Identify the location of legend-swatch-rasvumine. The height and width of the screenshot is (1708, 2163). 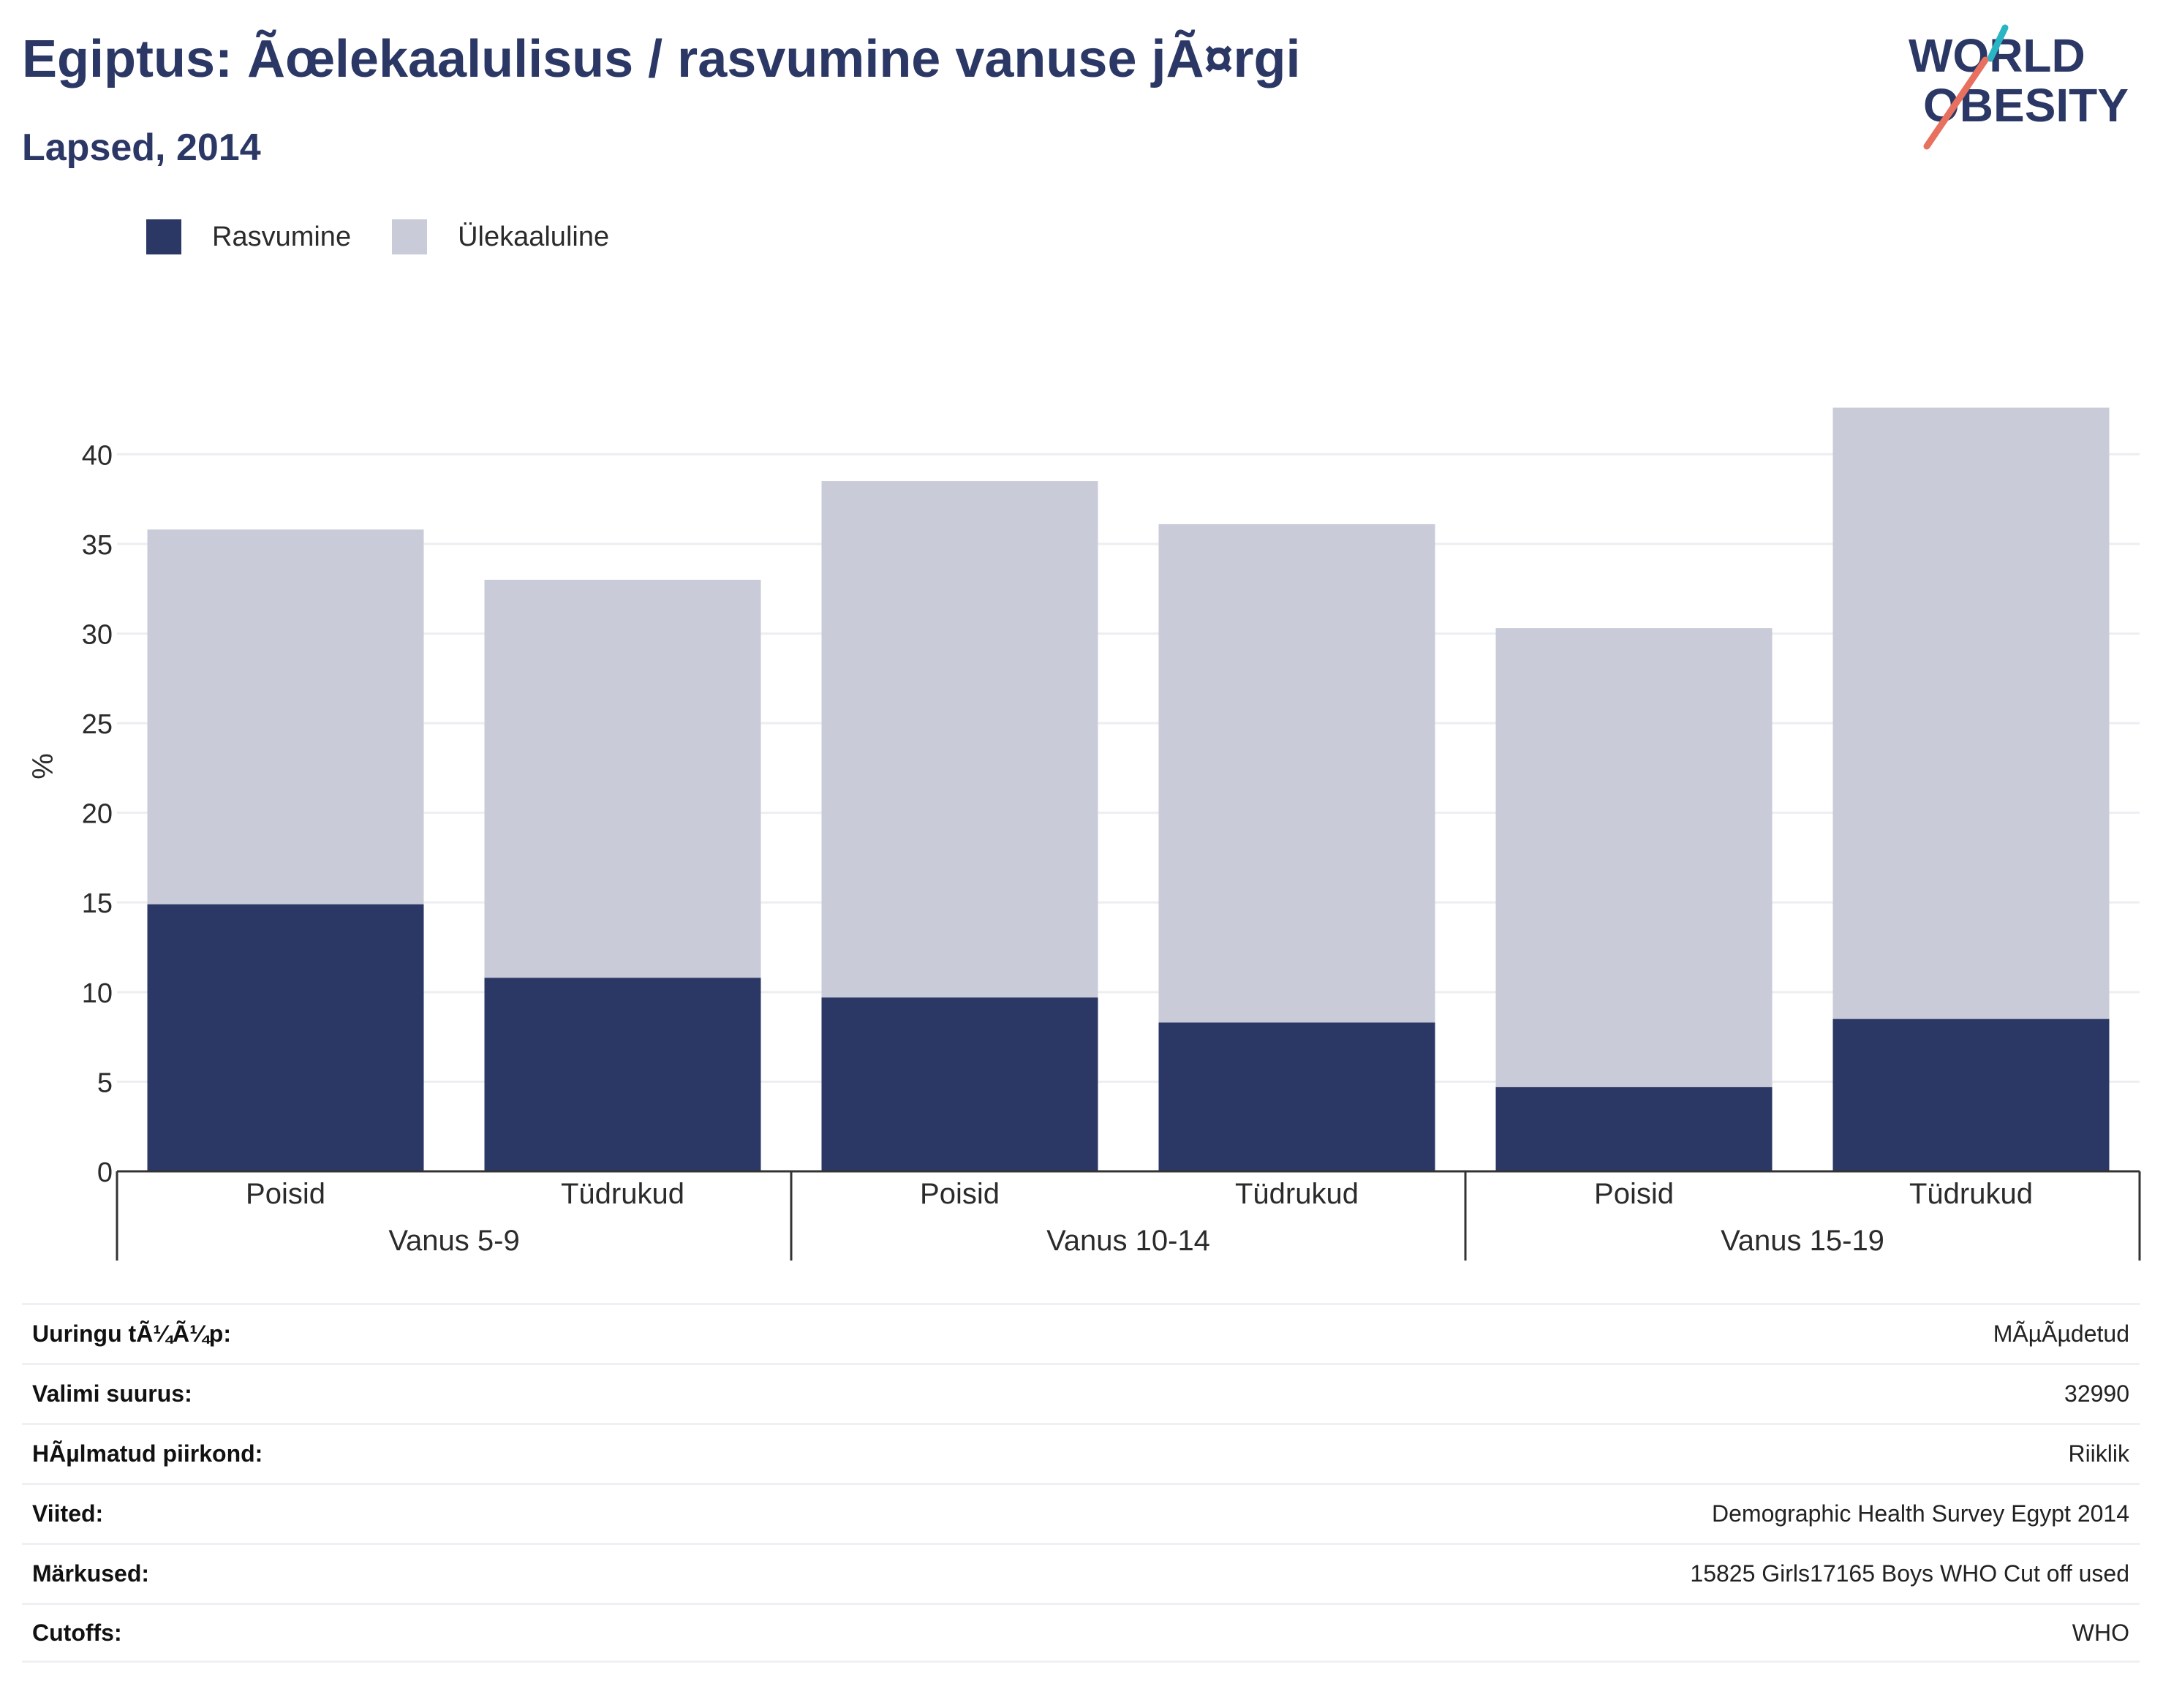
(164, 236).